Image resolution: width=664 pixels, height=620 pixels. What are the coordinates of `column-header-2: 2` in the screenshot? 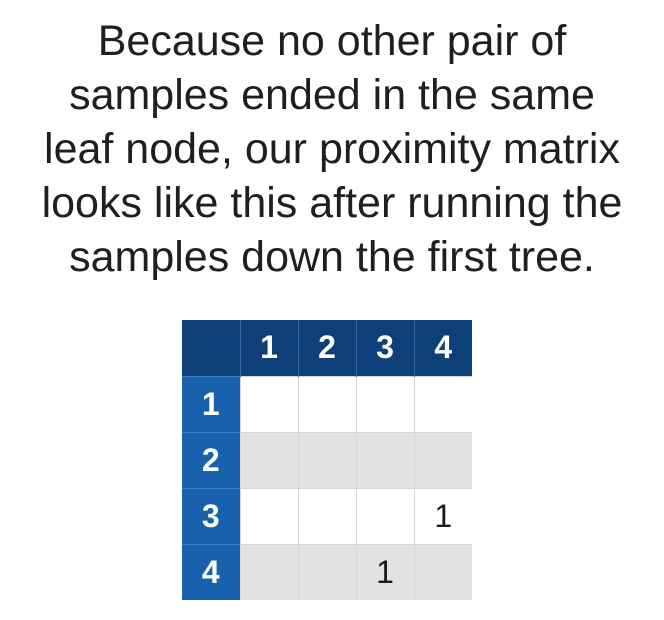 It's located at (326, 348).